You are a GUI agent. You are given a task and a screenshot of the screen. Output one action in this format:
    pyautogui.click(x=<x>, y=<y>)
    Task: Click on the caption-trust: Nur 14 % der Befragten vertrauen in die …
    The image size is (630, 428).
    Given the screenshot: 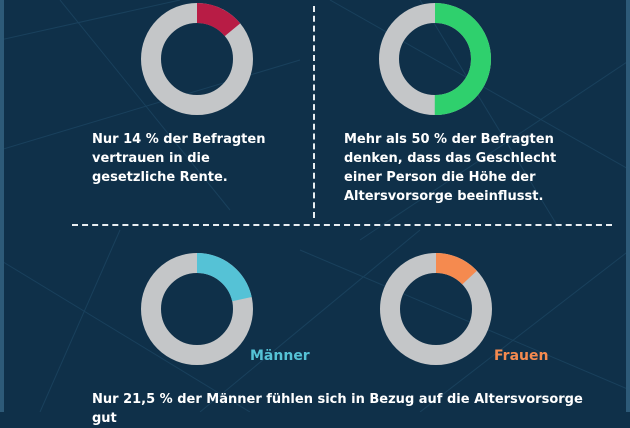 What is the action you would take?
    pyautogui.click(x=179, y=158)
    